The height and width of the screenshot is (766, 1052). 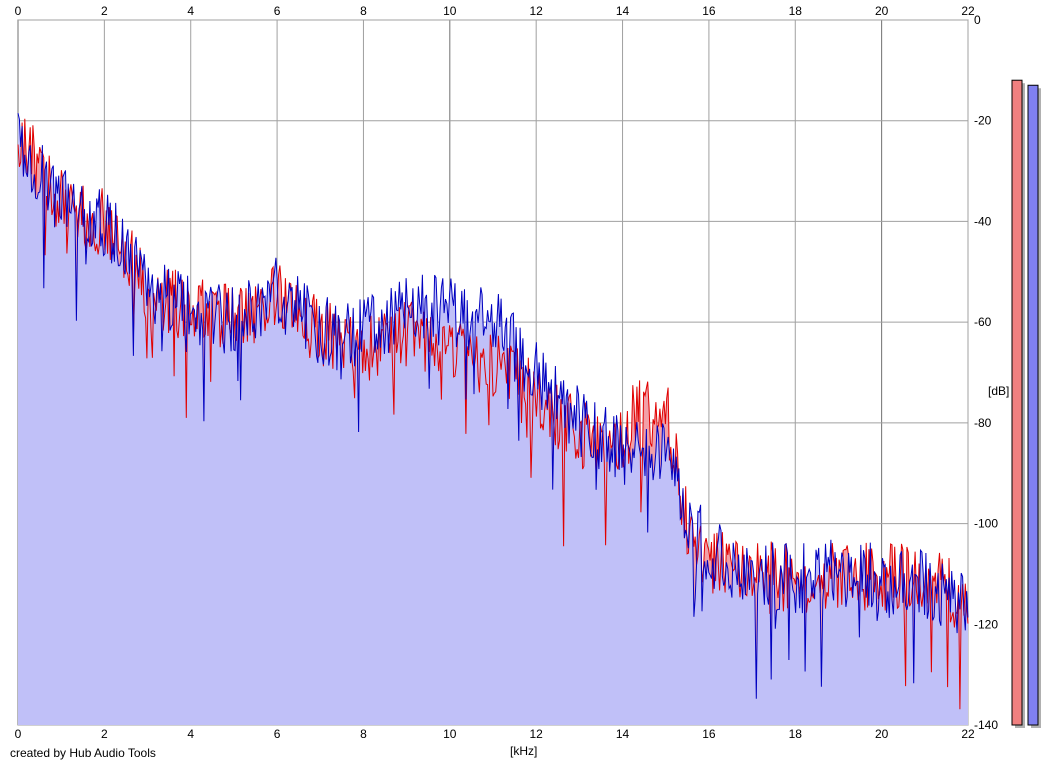 What do you see at coordinates (537, 734) in the screenshot?
I see `x-tick-label-bottom: 12` at bounding box center [537, 734].